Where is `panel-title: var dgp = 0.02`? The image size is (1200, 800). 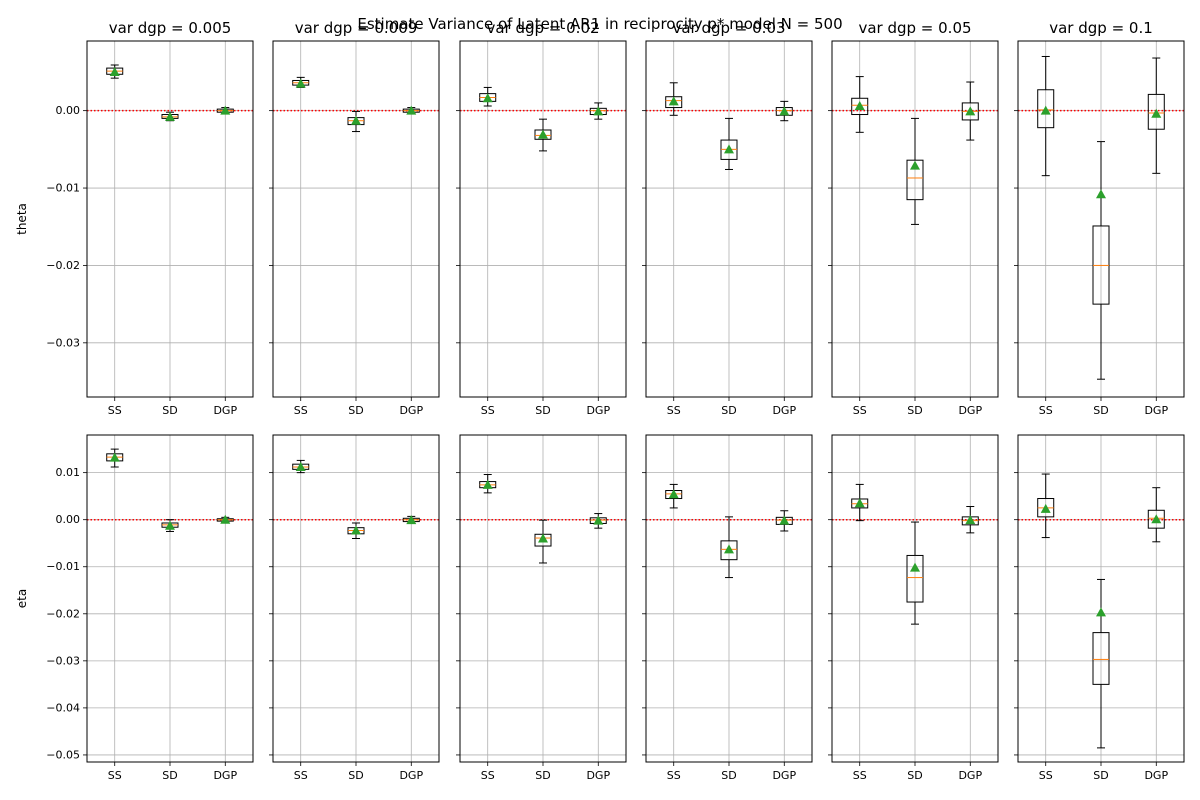
panel-title: var dgp = 0.02 is located at coordinates (542, 28).